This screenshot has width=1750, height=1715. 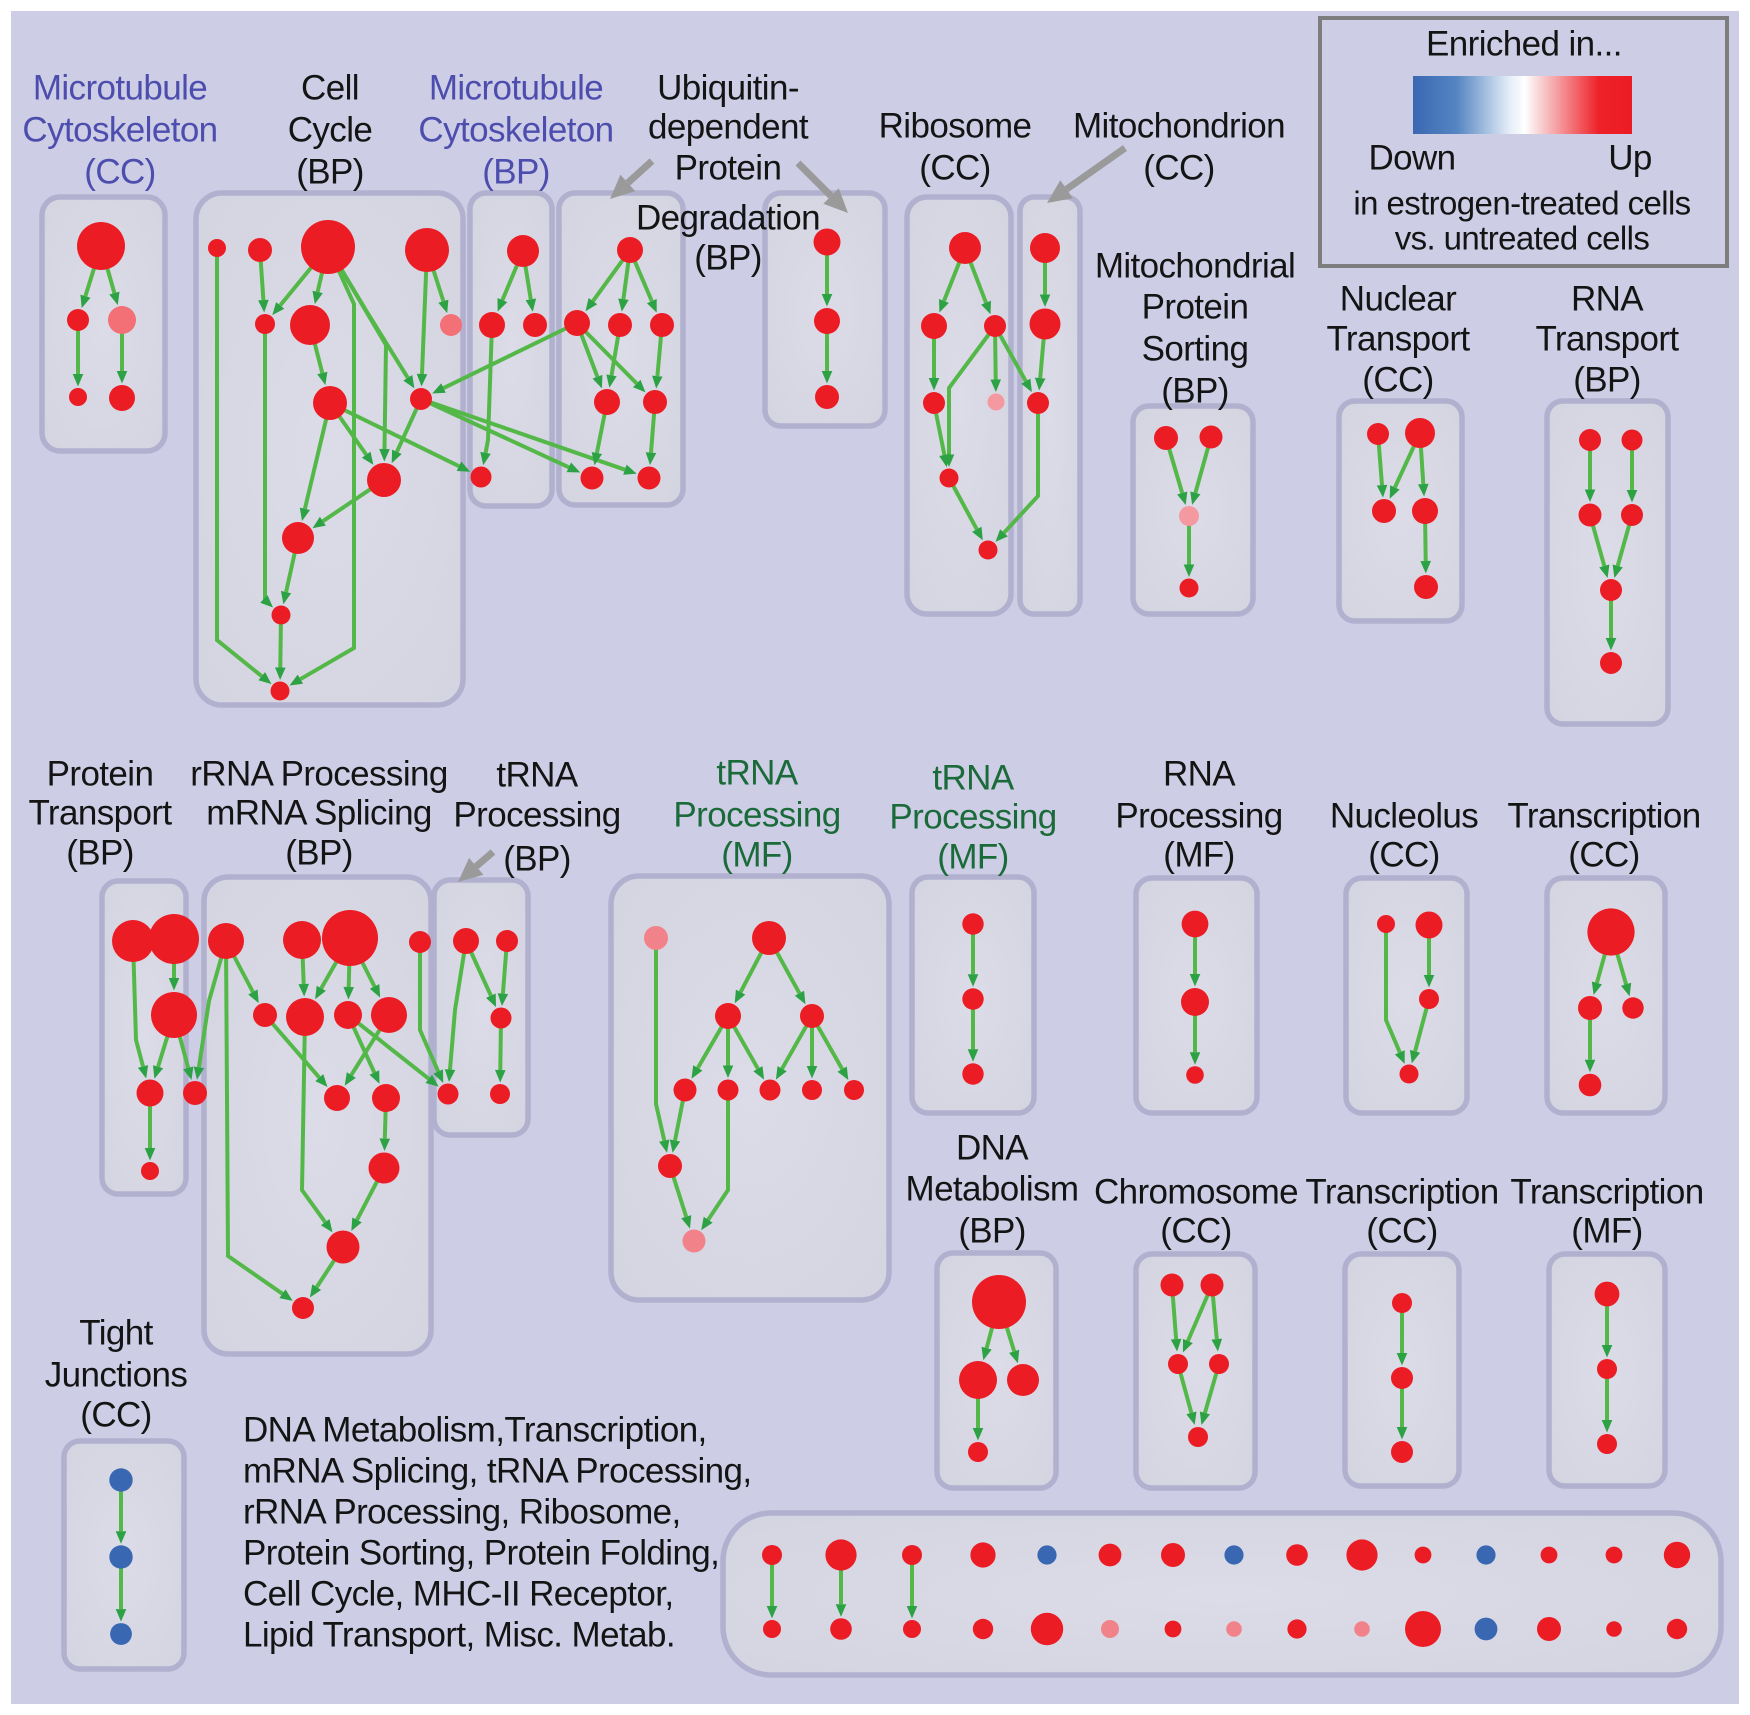 I want to click on svg-text: vs. untreated cells, so click(x=1522, y=238).